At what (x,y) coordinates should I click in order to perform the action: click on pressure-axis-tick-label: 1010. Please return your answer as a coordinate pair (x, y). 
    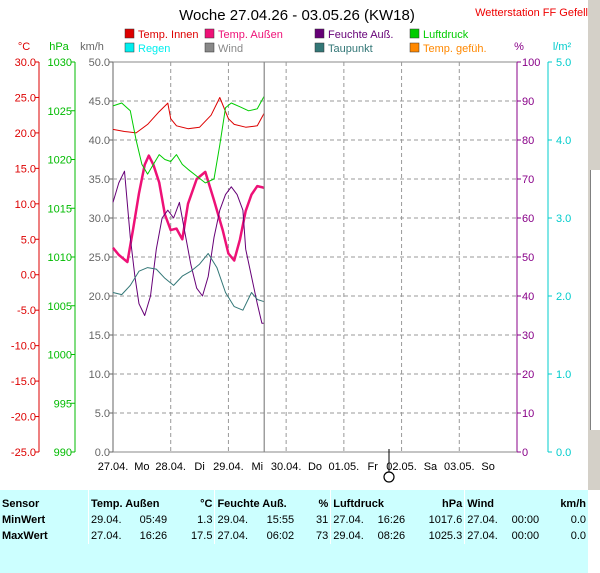
    Looking at the image, I should click on (60, 258).